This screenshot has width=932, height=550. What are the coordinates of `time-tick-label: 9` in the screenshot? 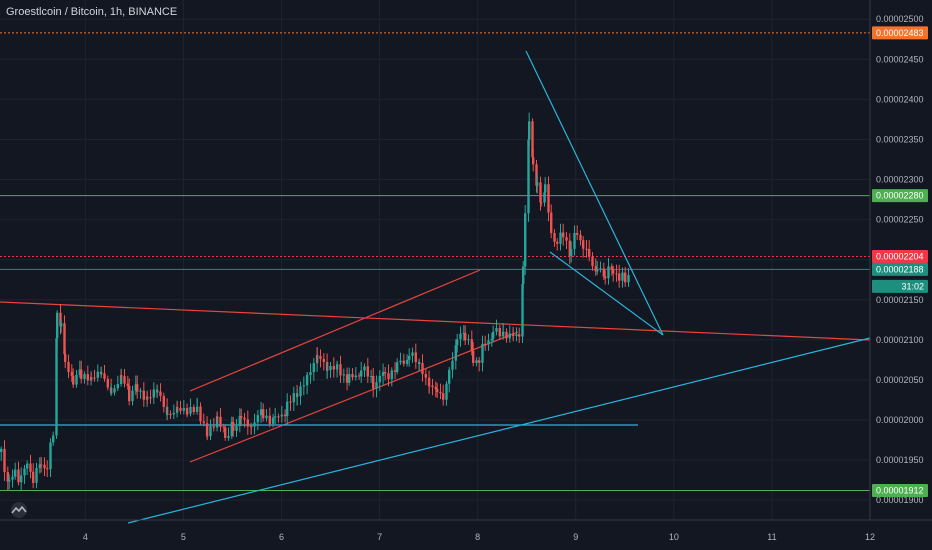 It's located at (575, 537).